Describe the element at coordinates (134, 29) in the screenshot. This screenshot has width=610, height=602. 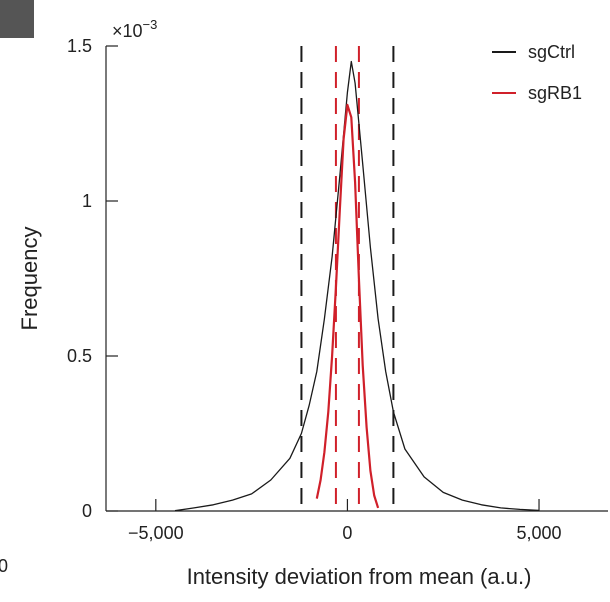
I see `y-multiplier-label: ×10⁻³` at that location.